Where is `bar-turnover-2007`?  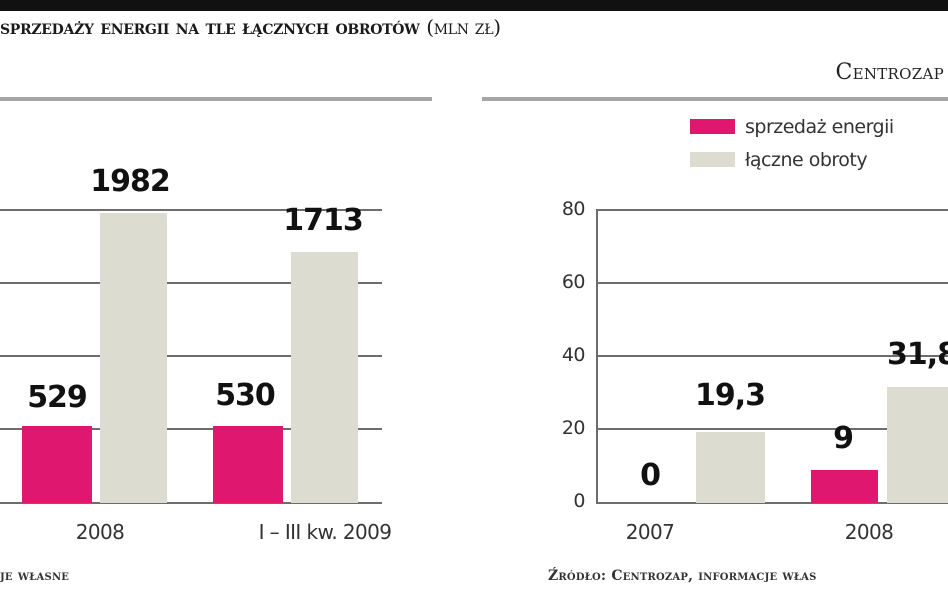
bar-turnover-2007 is located at coordinates (730, 467).